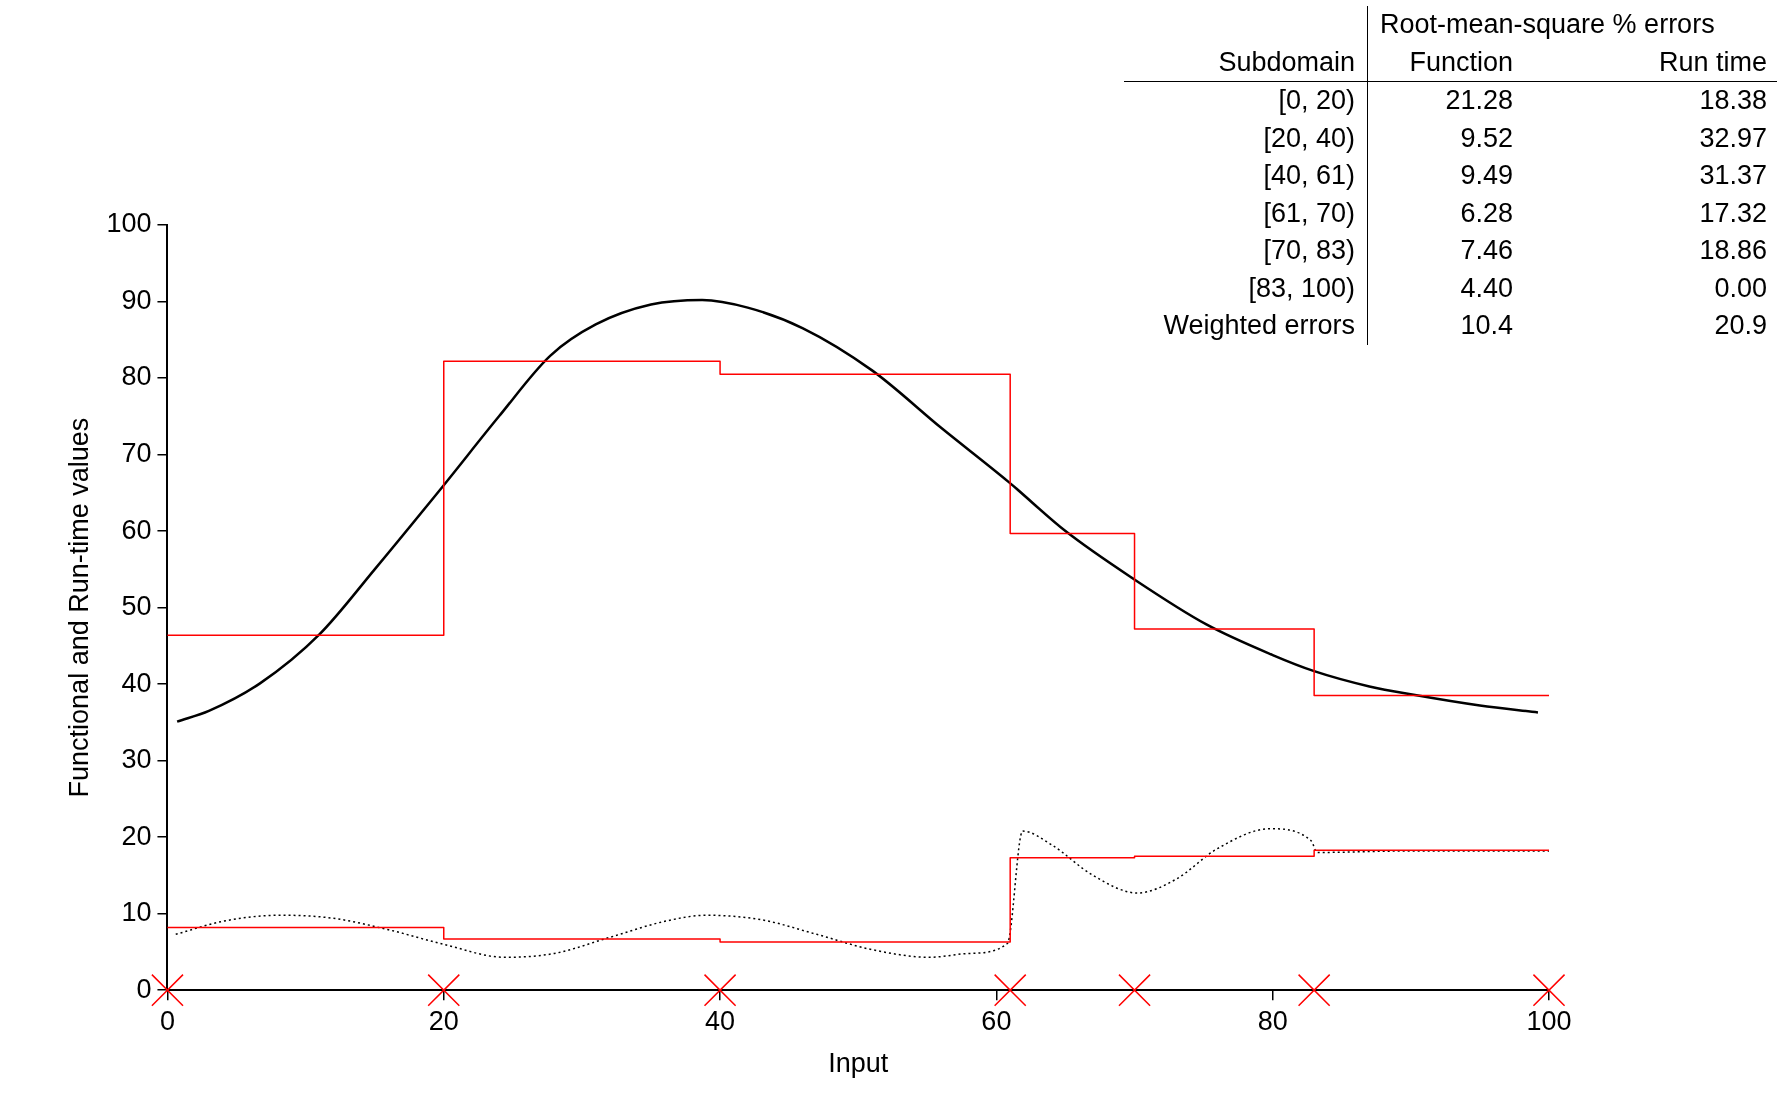 The width and height of the screenshot is (1789, 1093). What do you see at coordinates (996, 1020) in the screenshot?
I see `x-tick-label: 60` at bounding box center [996, 1020].